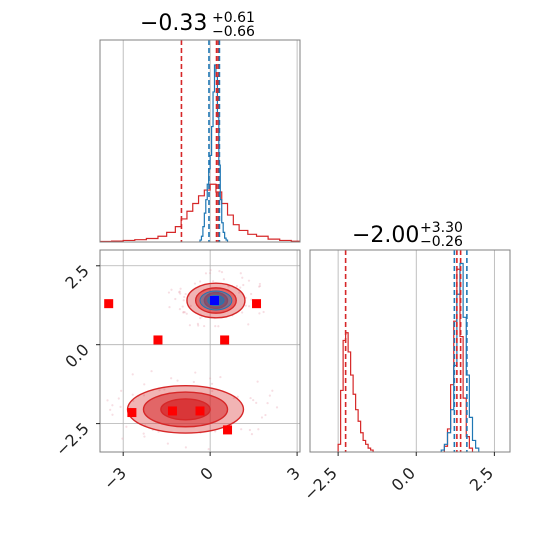 The height and width of the screenshot is (550, 550). What do you see at coordinates (76, 360) in the screenshot?
I see `y-ticks-joint: −2.5 0.0 2.5` at bounding box center [76, 360].